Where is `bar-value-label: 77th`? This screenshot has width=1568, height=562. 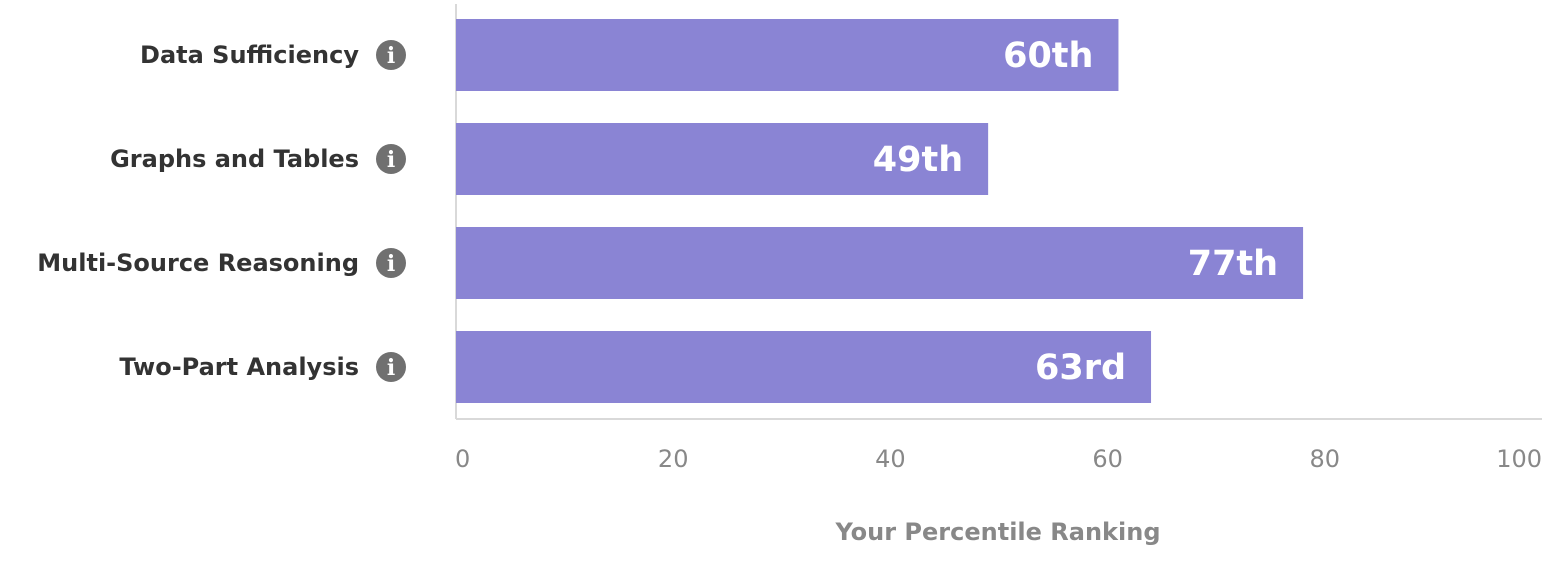
bar-value-label: 77th is located at coordinates (1233, 264).